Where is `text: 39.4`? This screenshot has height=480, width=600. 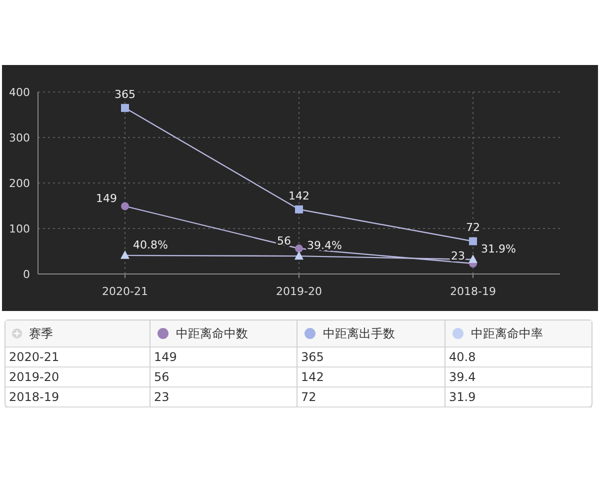 text: 39.4 is located at coordinates (462, 377).